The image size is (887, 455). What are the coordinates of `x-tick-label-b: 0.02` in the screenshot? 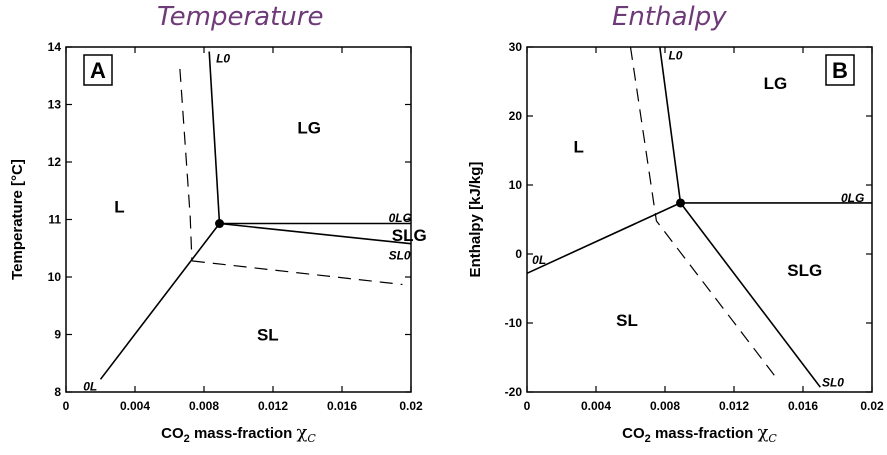 It's located at (872, 406).